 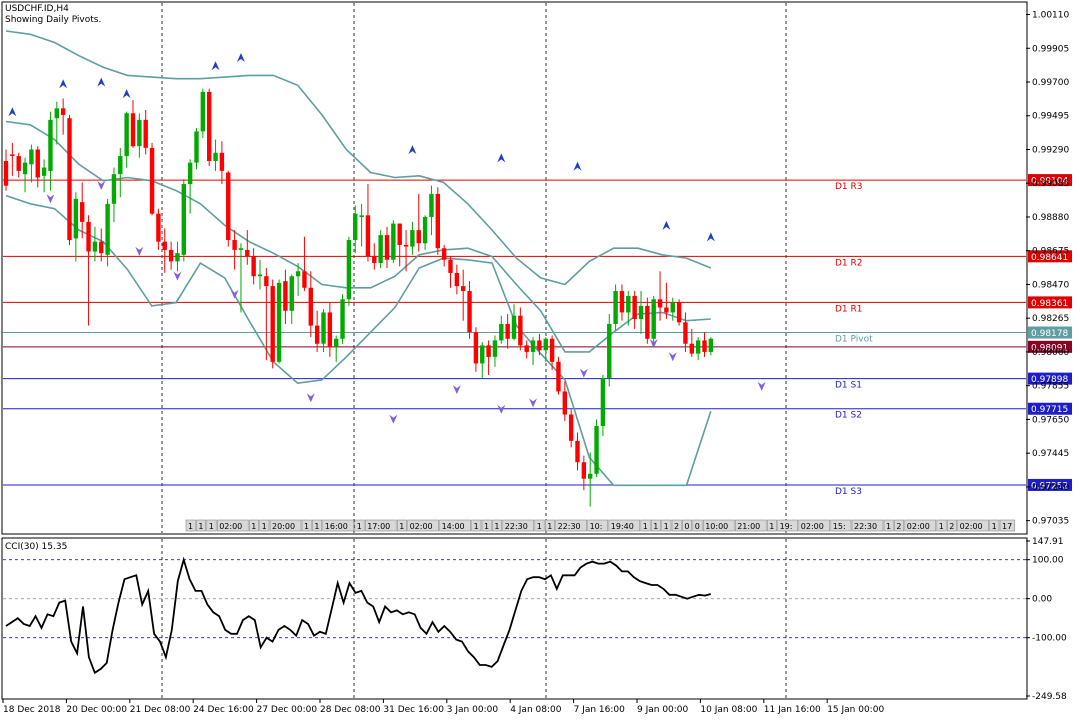 What do you see at coordinates (663, 710) in the screenshot?
I see `time-axis-label: 9 Jan 00:00` at bounding box center [663, 710].